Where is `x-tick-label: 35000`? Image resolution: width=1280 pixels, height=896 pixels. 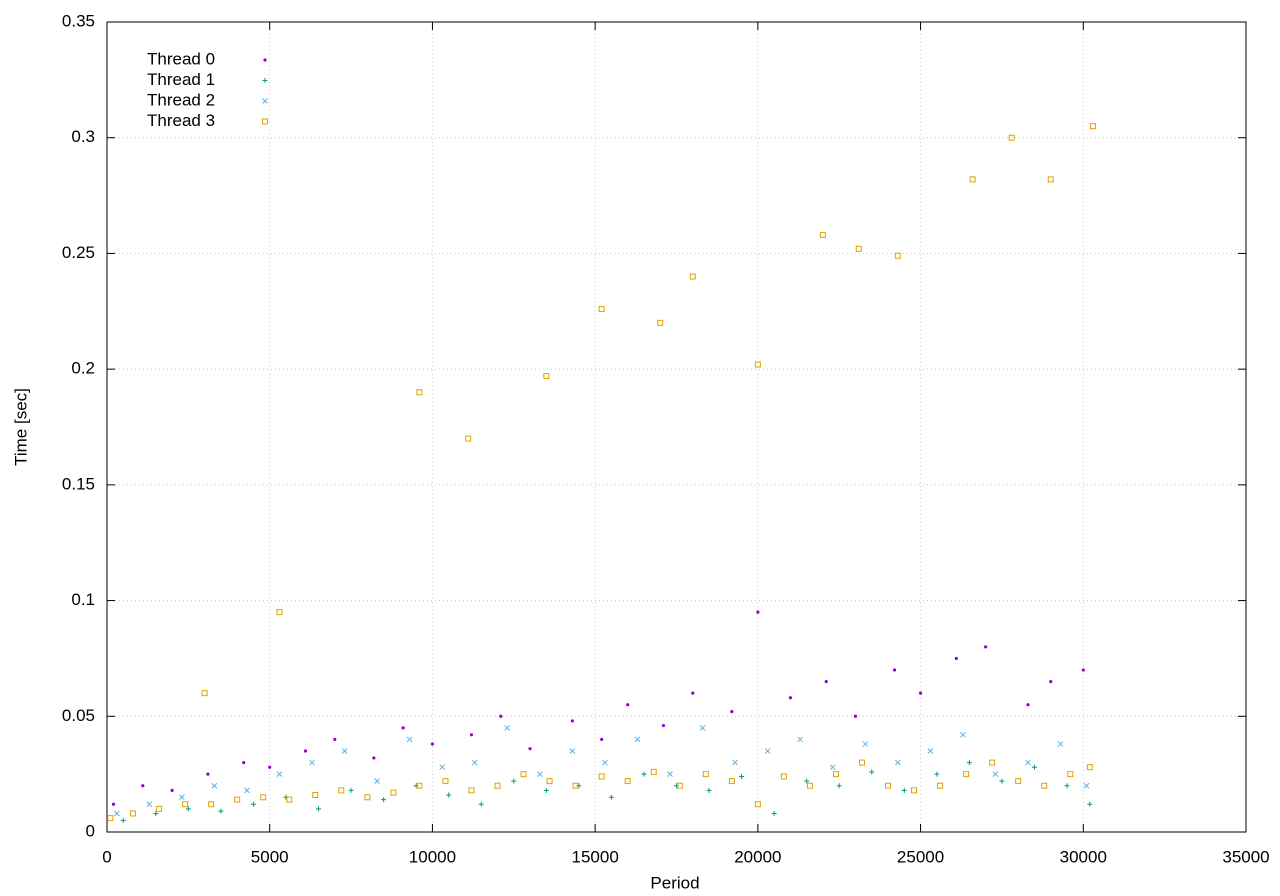
x-tick-label: 35000 is located at coordinates (1245, 856).